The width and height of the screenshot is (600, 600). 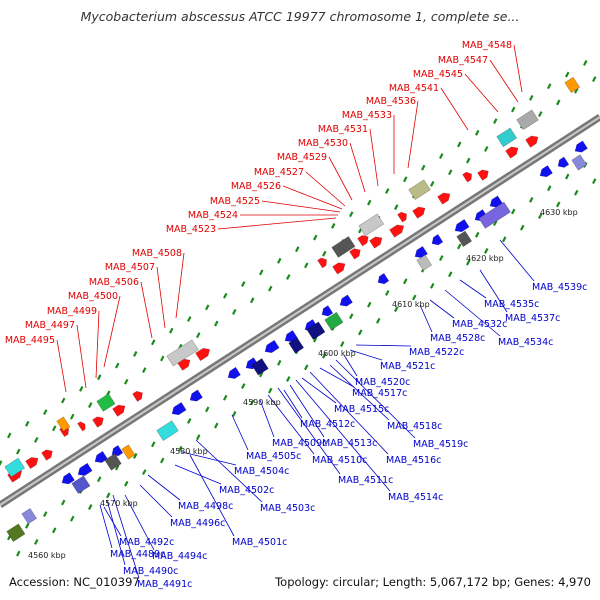 I want to click on reverse-gene-label: MAB_4504c, so click(x=261, y=471).